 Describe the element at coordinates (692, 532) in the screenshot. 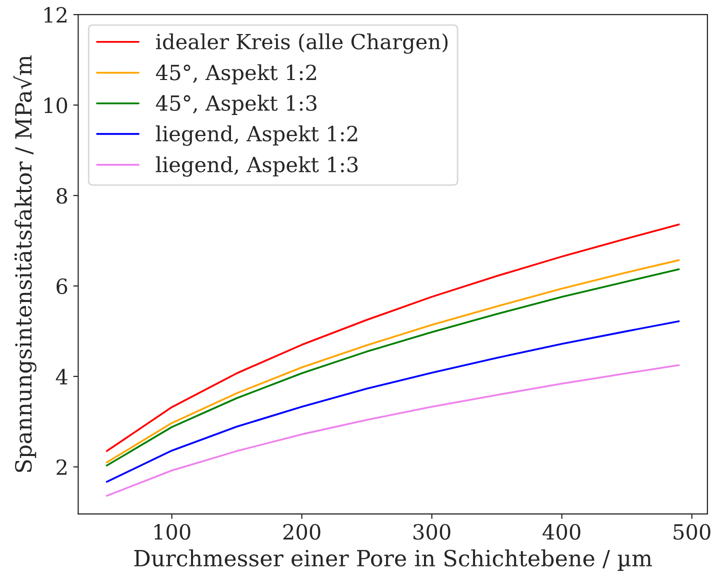

I see `x-tick-label: 500` at that location.